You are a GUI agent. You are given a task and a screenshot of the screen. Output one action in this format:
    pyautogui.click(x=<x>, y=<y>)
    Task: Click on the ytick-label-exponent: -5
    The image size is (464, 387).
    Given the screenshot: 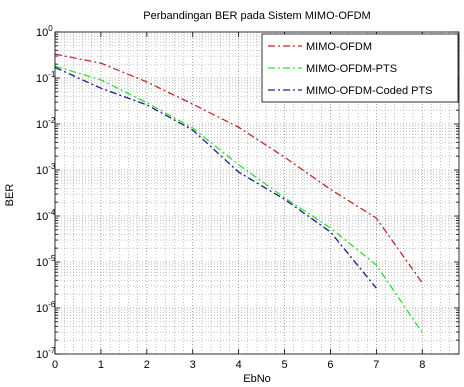 What is the action you would take?
    pyautogui.click(x=52, y=258)
    